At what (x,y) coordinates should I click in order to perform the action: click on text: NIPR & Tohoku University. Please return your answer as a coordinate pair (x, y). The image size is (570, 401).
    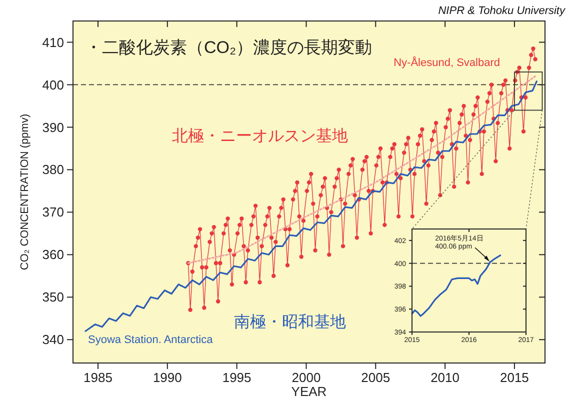
    Looking at the image, I should click on (502, 11).